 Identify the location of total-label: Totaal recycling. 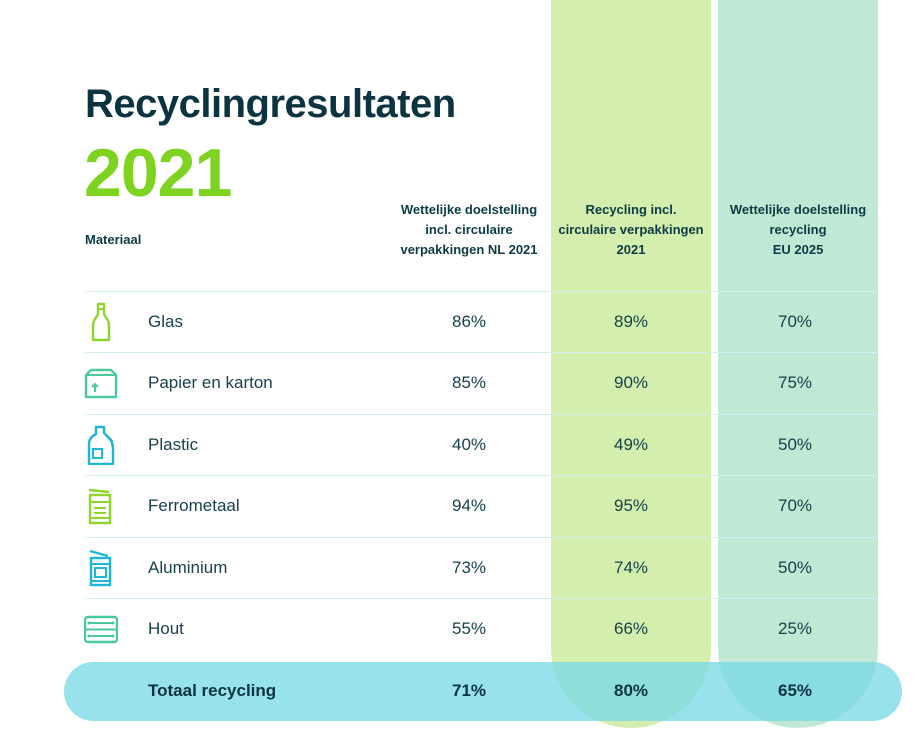
(212, 690).